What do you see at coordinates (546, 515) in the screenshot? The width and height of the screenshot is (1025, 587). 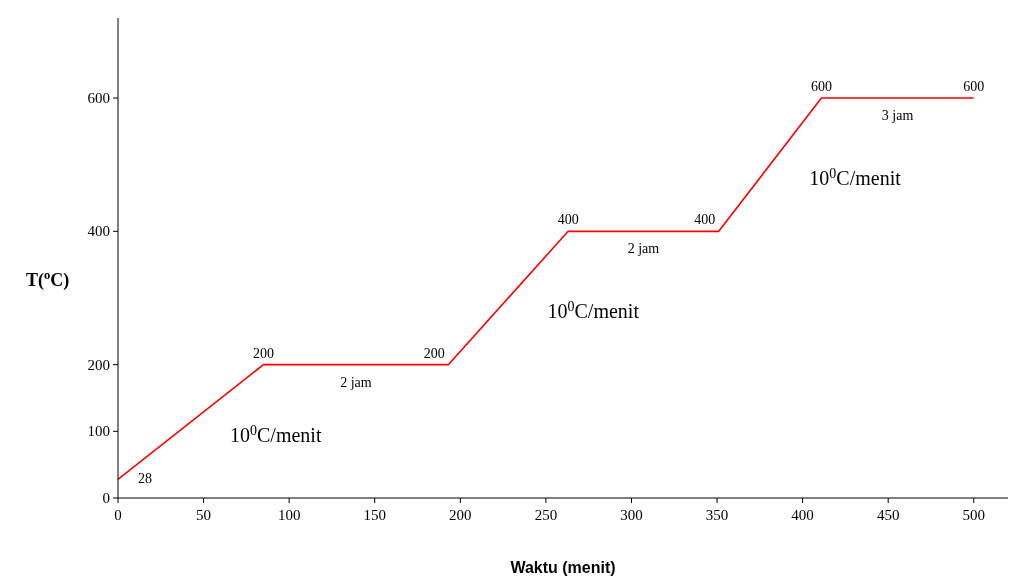 I see `x-tick-label: 250` at bounding box center [546, 515].